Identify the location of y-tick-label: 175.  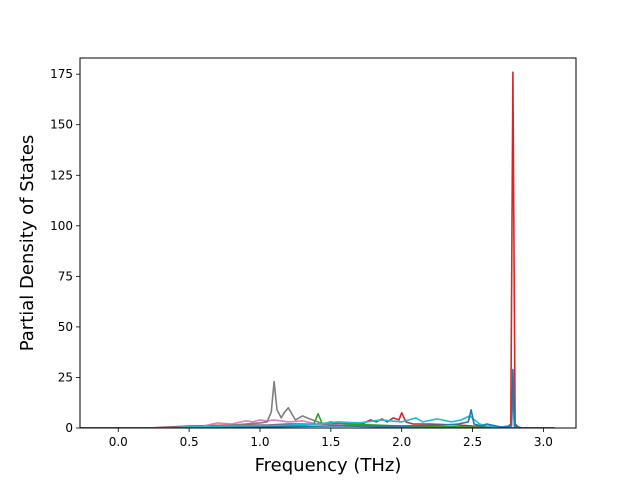
(61, 74).